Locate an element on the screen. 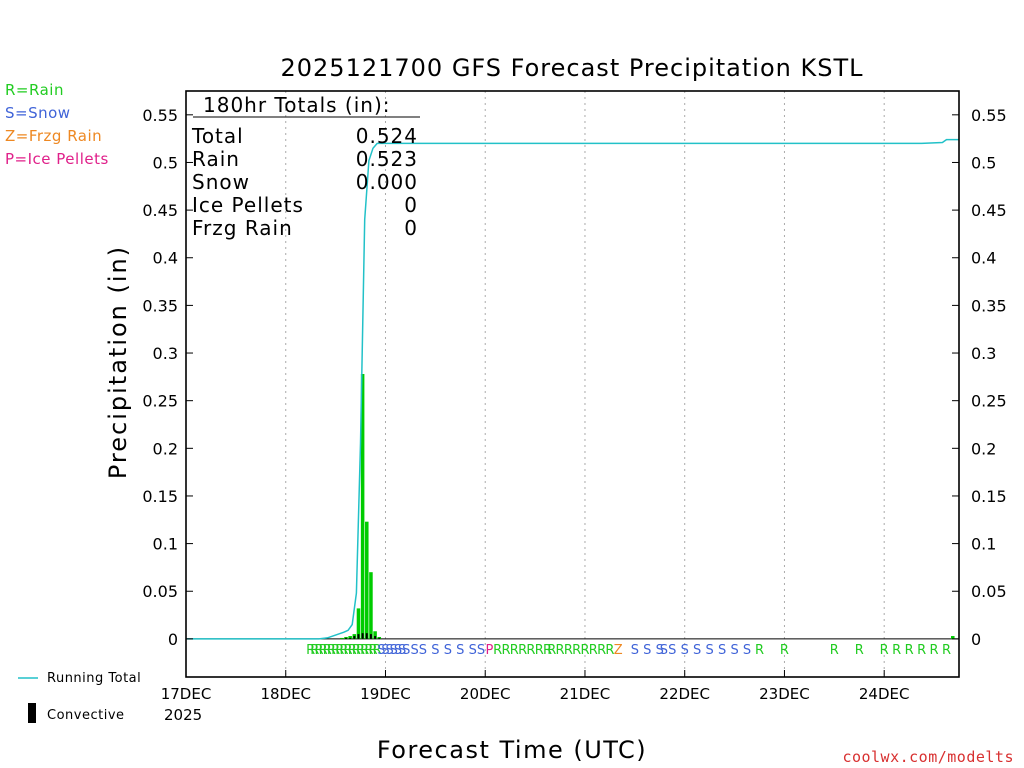 The image size is (1024, 768). x-tick-label: 20DEC is located at coordinates (485, 694).